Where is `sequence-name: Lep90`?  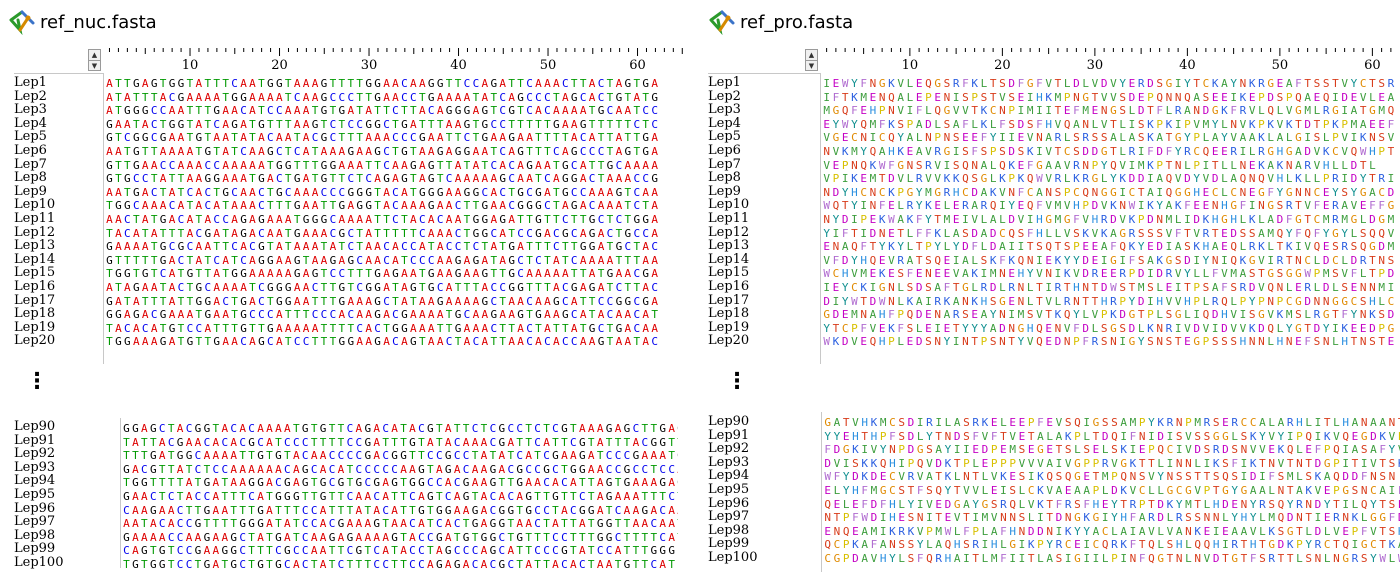 sequence-name: Lep90 is located at coordinates (35, 426).